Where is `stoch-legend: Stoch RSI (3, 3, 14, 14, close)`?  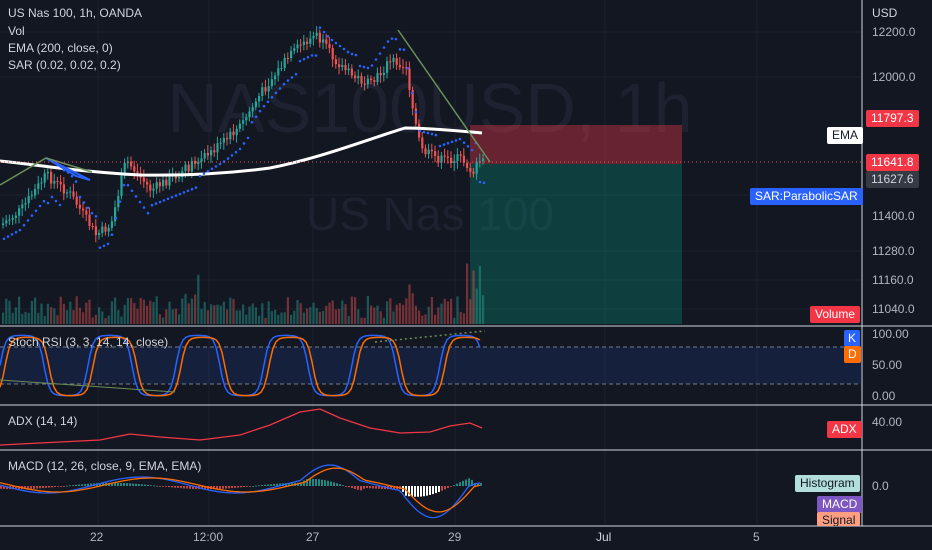 stoch-legend: Stoch RSI (3, 3, 14, 14, close) is located at coordinates (88, 342).